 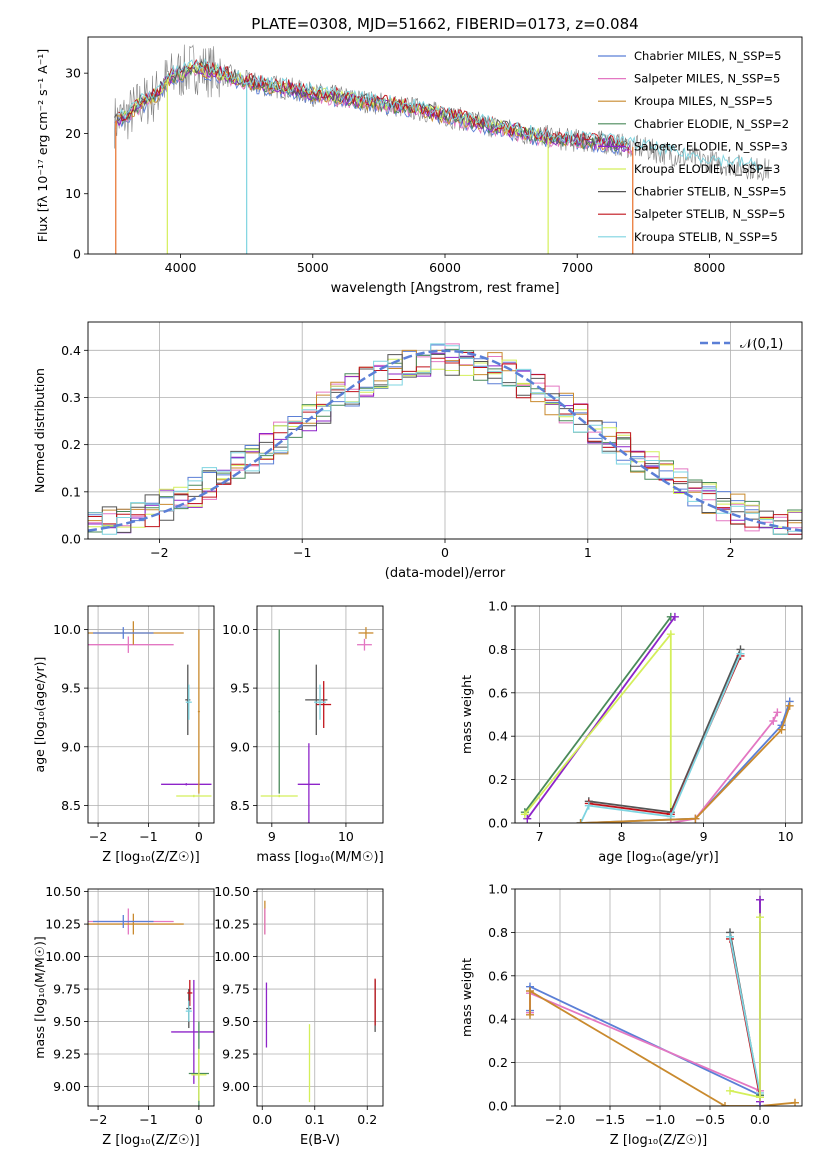 What do you see at coordinates (346, 836) in the screenshot?
I see `x-tick-label: 10` at bounding box center [346, 836].